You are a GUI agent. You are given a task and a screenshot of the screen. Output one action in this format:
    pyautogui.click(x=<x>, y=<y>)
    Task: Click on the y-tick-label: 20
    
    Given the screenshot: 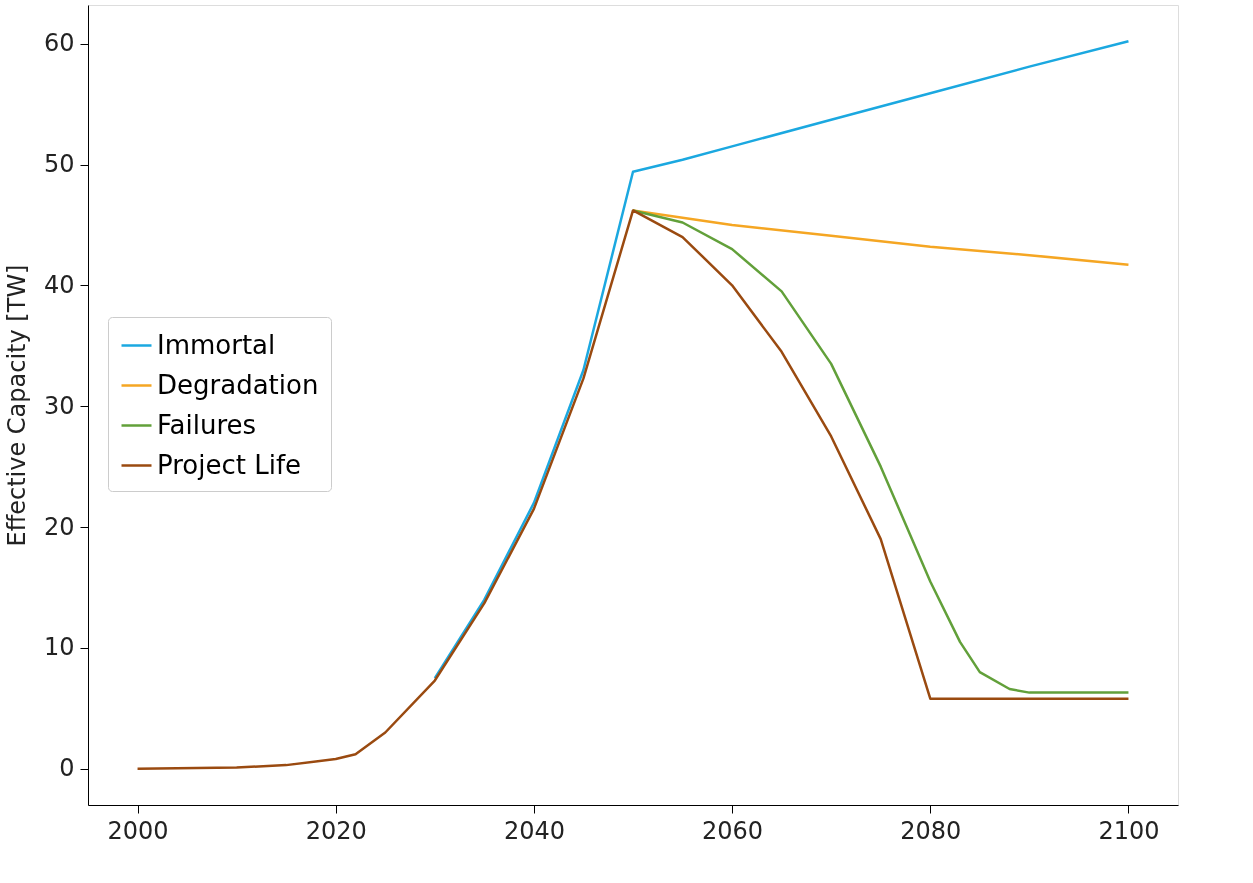 What is the action you would take?
    pyautogui.click(x=59, y=526)
    